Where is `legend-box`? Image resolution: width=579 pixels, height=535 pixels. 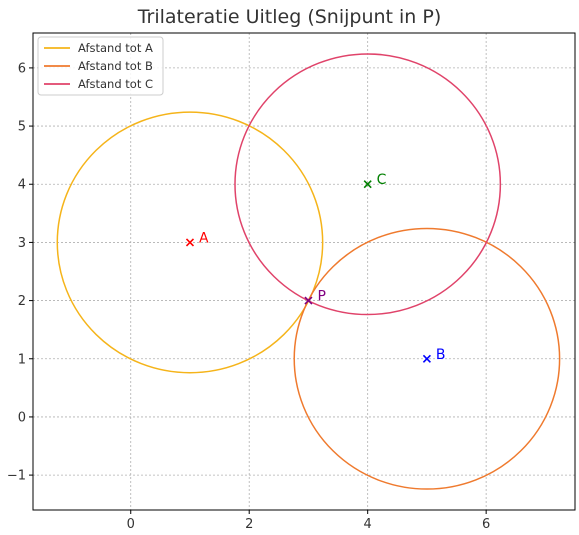
legend-box is located at coordinates (100, 66).